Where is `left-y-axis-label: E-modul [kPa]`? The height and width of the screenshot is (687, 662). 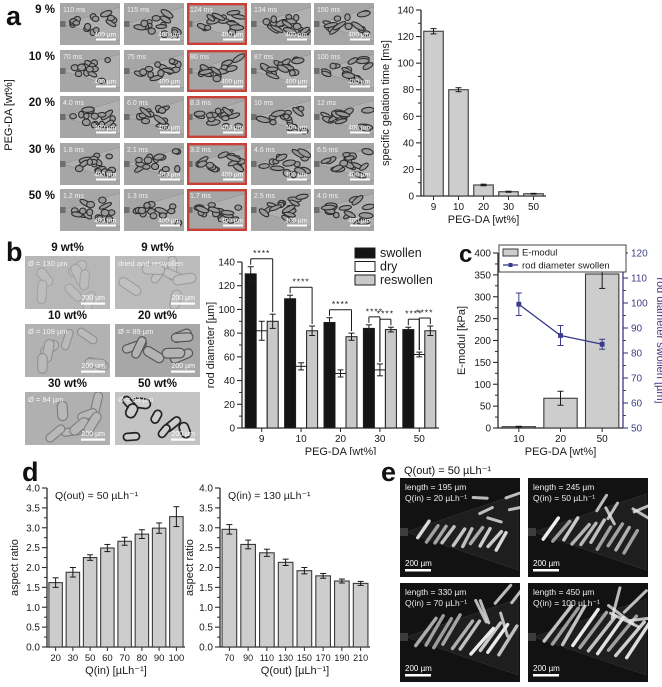 left-y-axis-label: E-modul [kPa] is located at coordinates (462, 340).